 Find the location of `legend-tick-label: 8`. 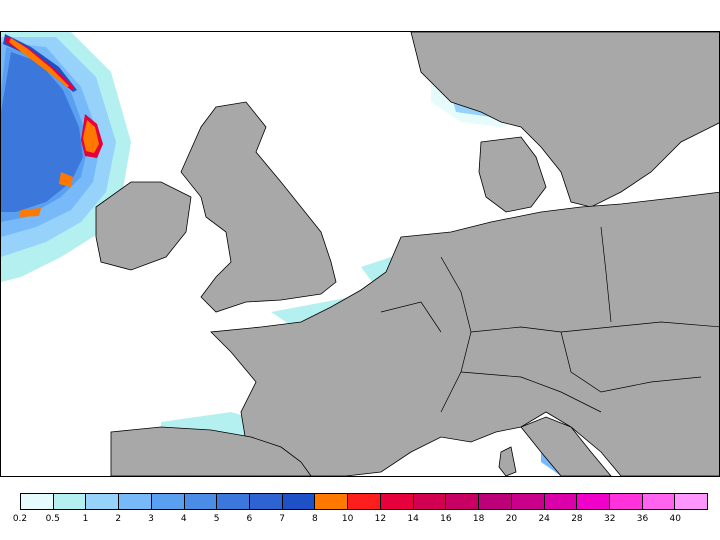

legend-tick-label: 8 is located at coordinates (314, 519).